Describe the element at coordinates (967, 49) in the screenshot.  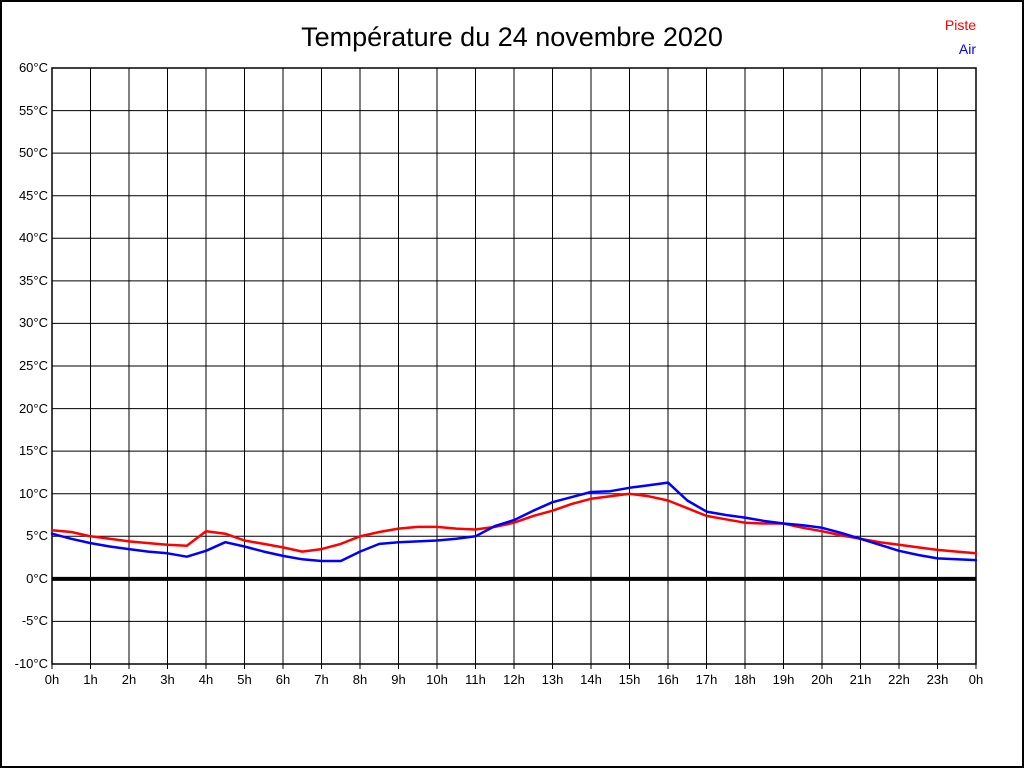
I see `legend-item-air: Air` at that location.